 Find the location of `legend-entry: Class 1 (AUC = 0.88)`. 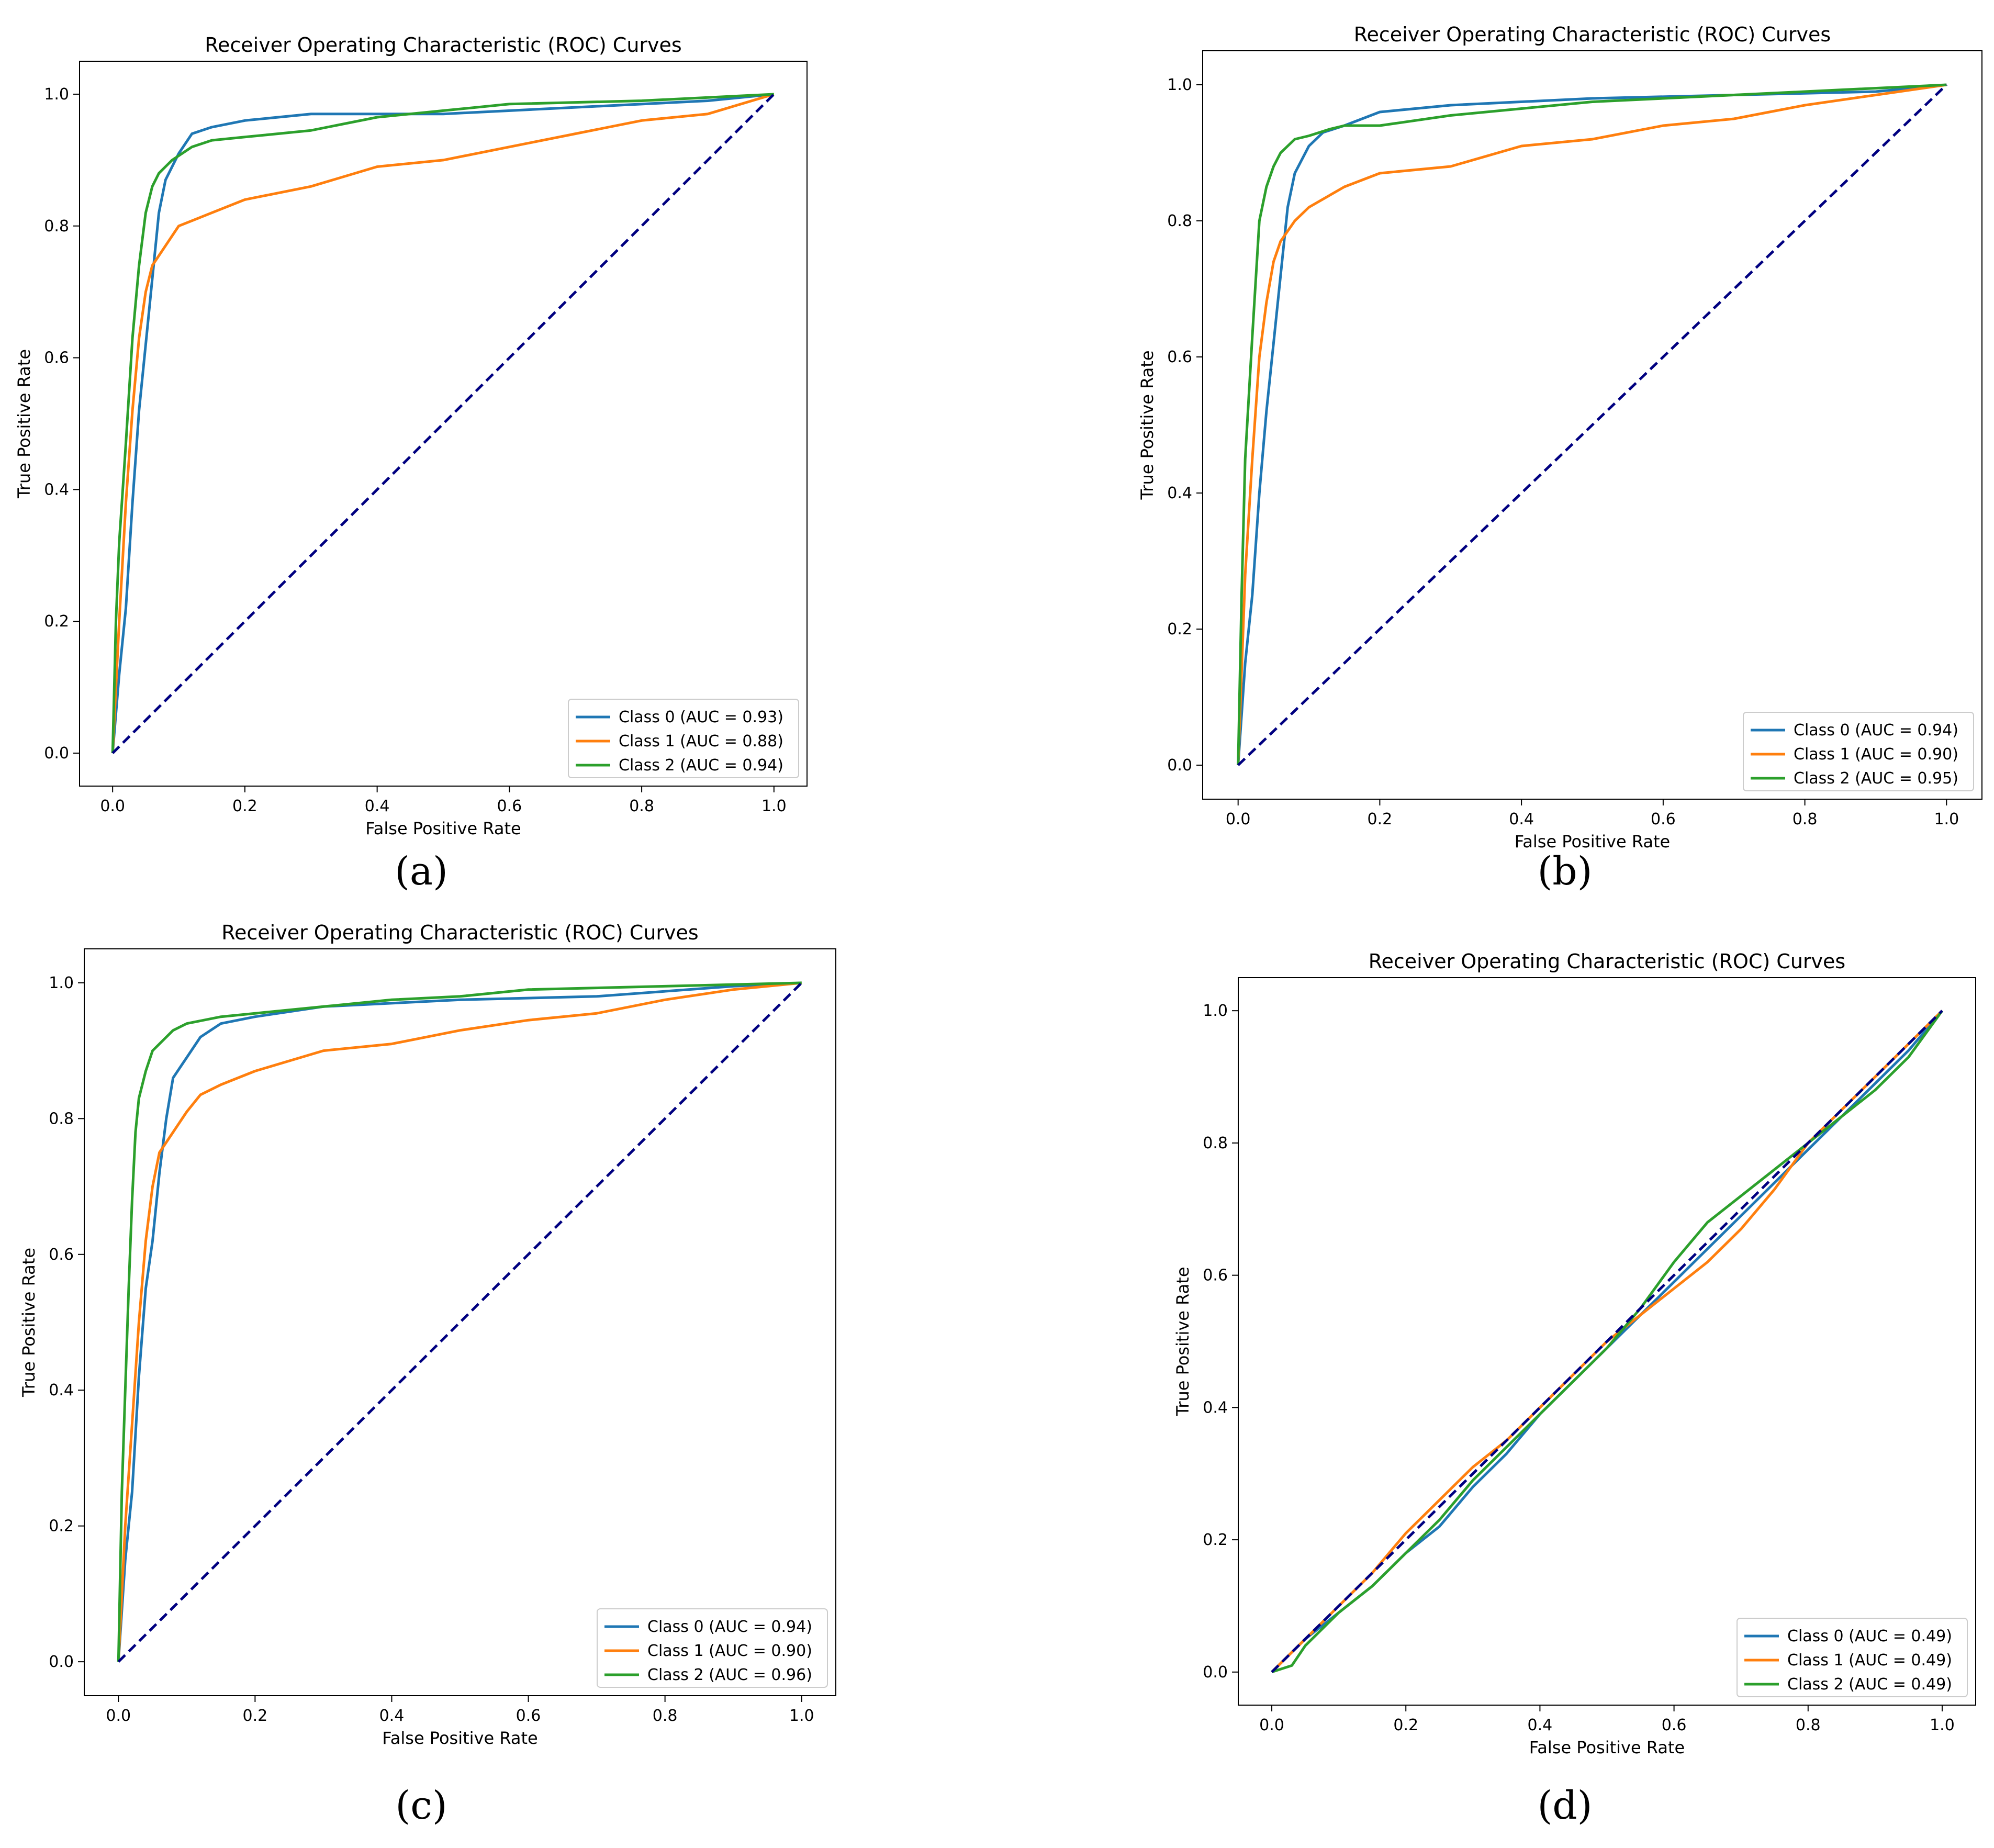

legend-entry: Class 1 (AUC = 0.88) is located at coordinates (701, 741).